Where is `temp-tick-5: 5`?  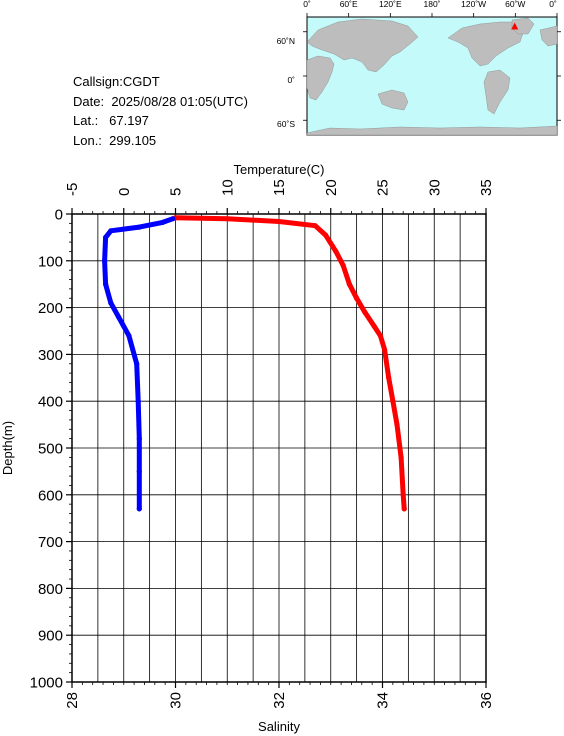
temp-tick-5: 5 is located at coordinates (176, 192).